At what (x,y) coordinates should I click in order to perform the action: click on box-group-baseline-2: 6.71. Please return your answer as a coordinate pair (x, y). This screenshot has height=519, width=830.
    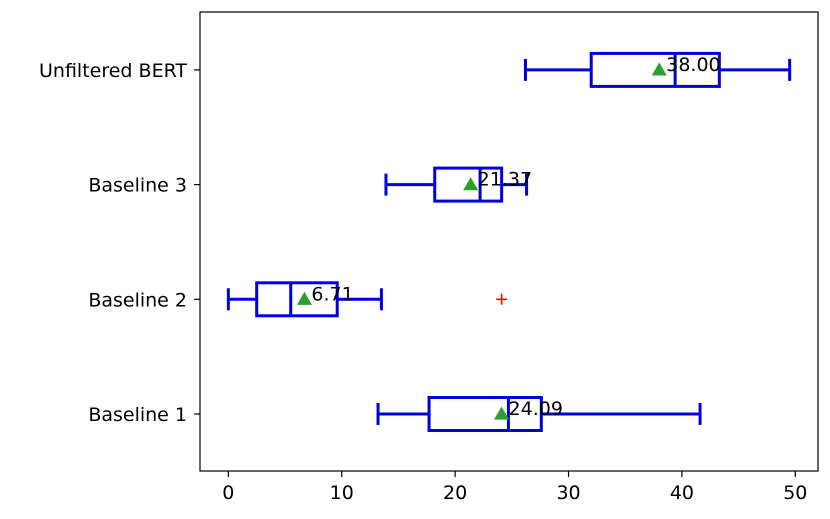
    Looking at the image, I should click on (367, 299).